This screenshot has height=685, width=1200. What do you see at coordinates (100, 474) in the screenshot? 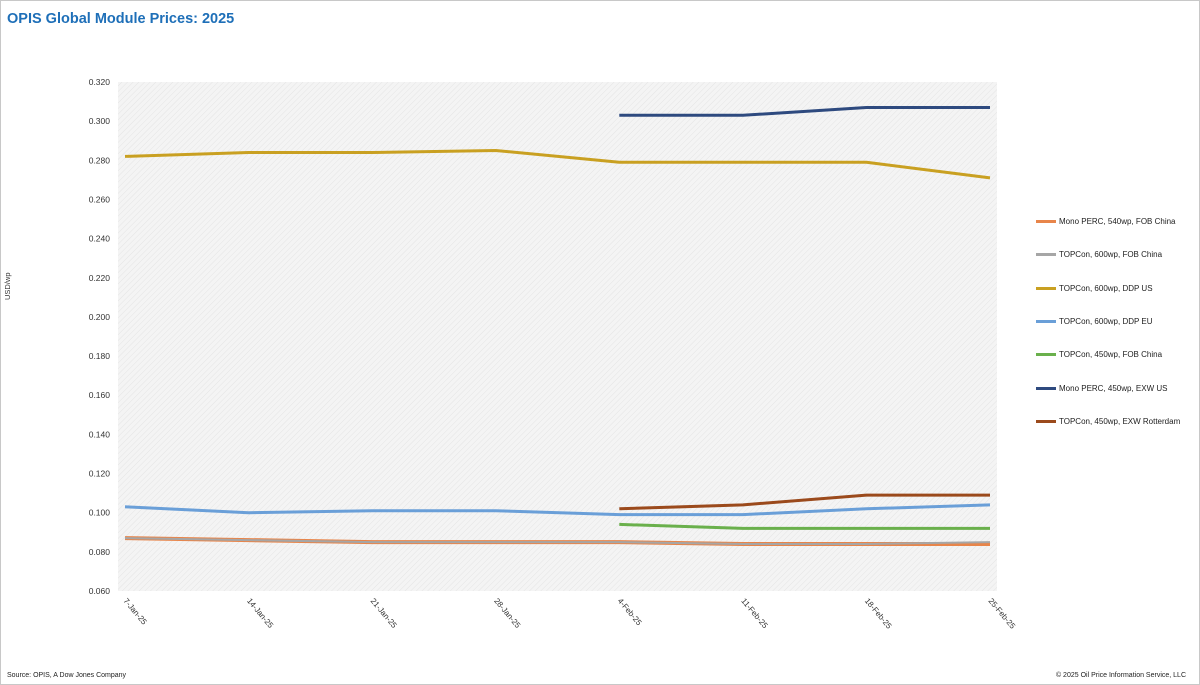
I see `y-tick-label: 0.120` at bounding box center [100, 474].